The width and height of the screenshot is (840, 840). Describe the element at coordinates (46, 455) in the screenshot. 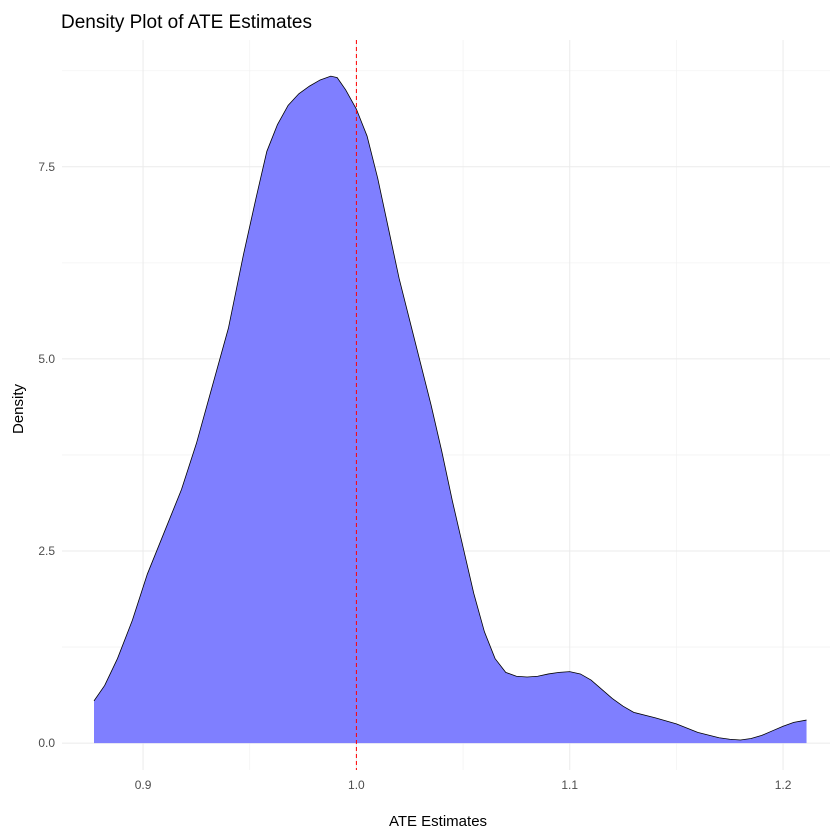

I see `y-axis-ticks: 0.0 2.5 5.0 7.5` at that location.